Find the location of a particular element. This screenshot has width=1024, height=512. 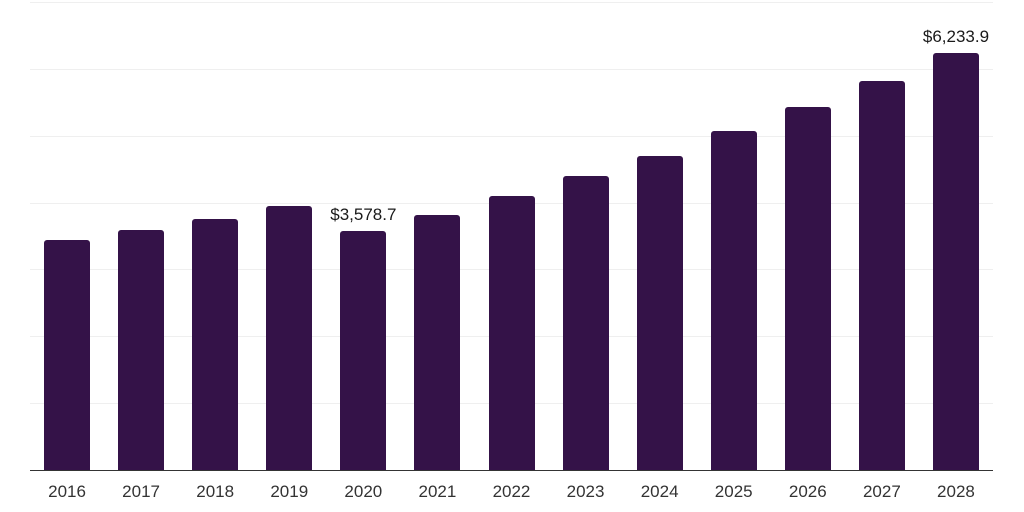

x-tick-2025: 2025 is located at coordinates (733, 491).